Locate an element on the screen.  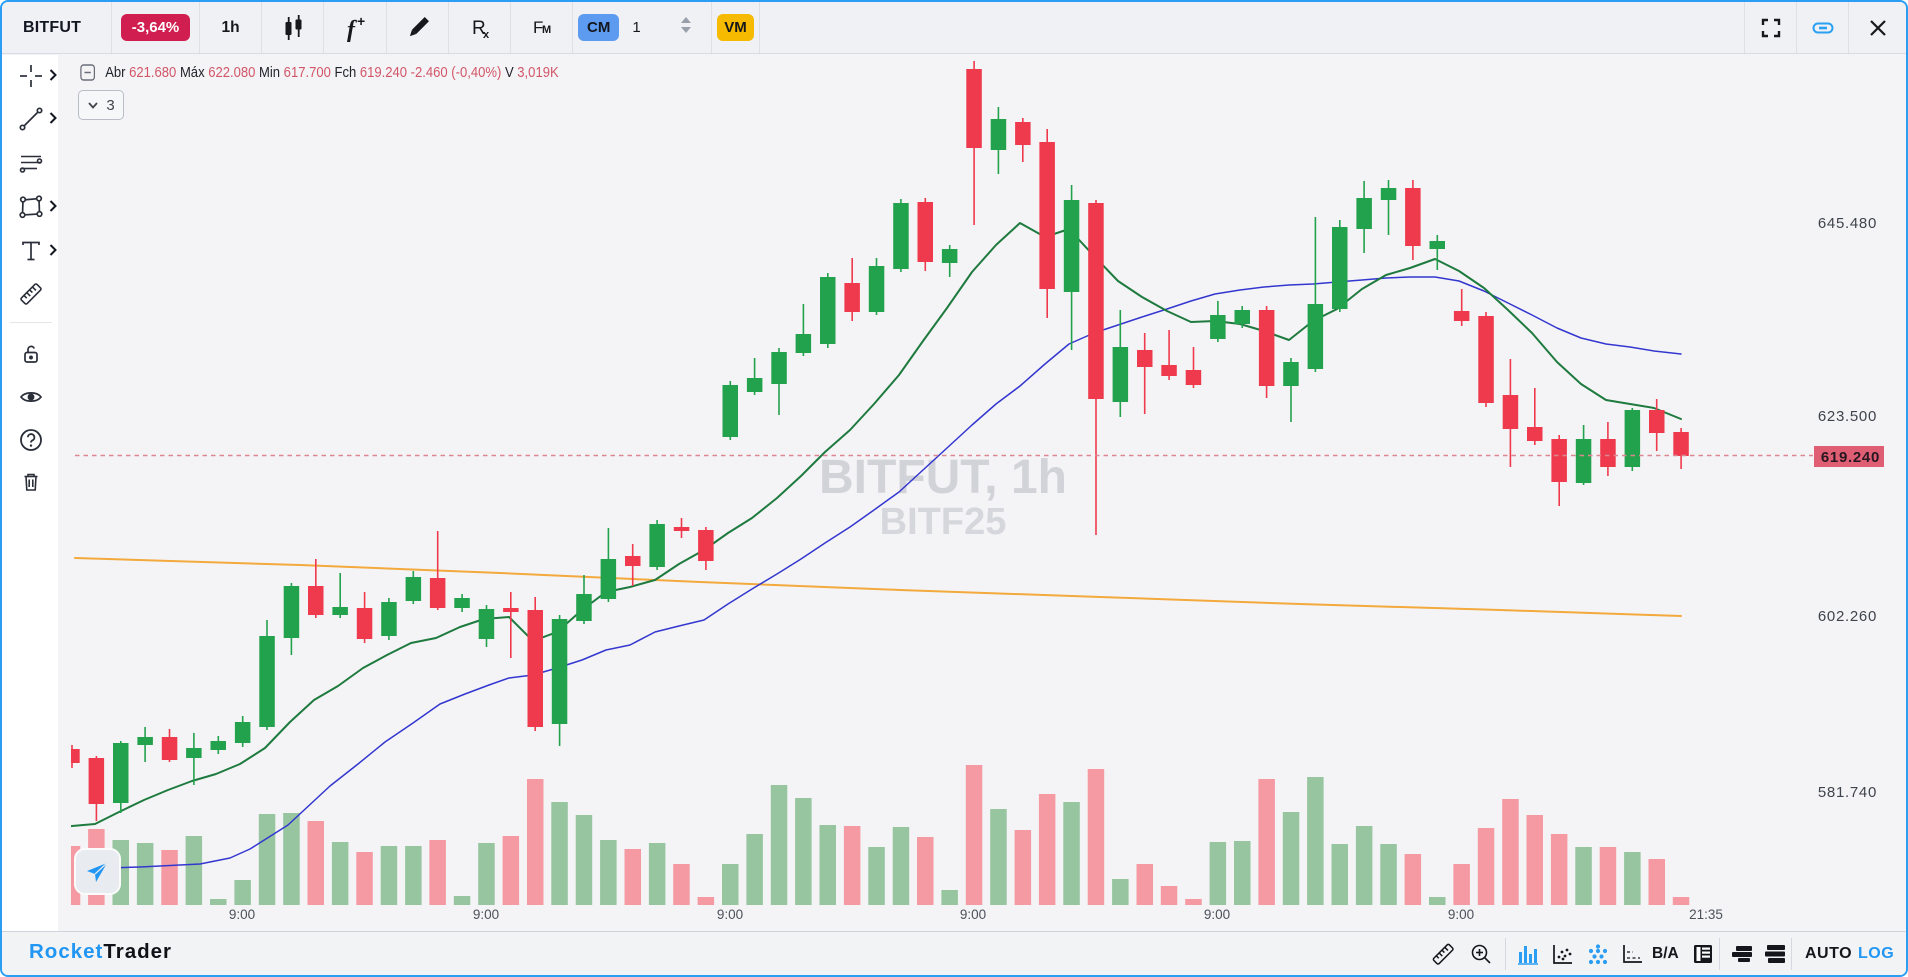
svg-text: F is located at coordinates (538, 27).